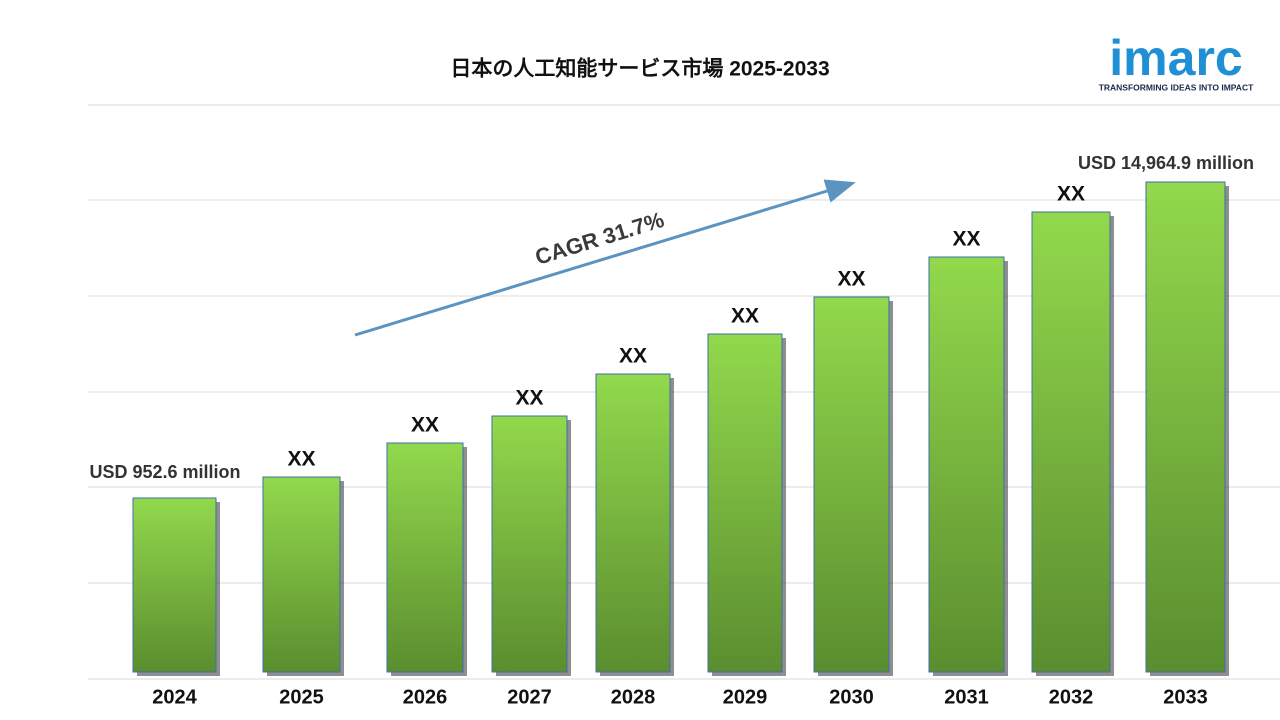  Describe the element at coordinates (966, 697) in the screenshot. I see `x-tick-label: 2031` at that location.